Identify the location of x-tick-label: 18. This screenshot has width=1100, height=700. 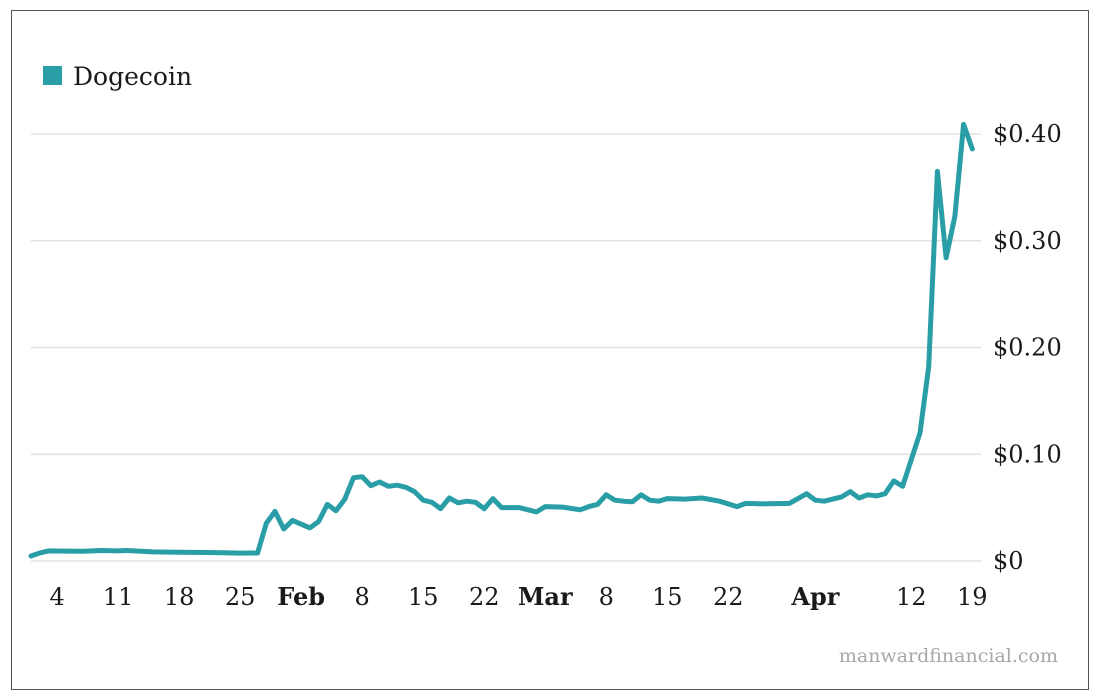
(179, 597).